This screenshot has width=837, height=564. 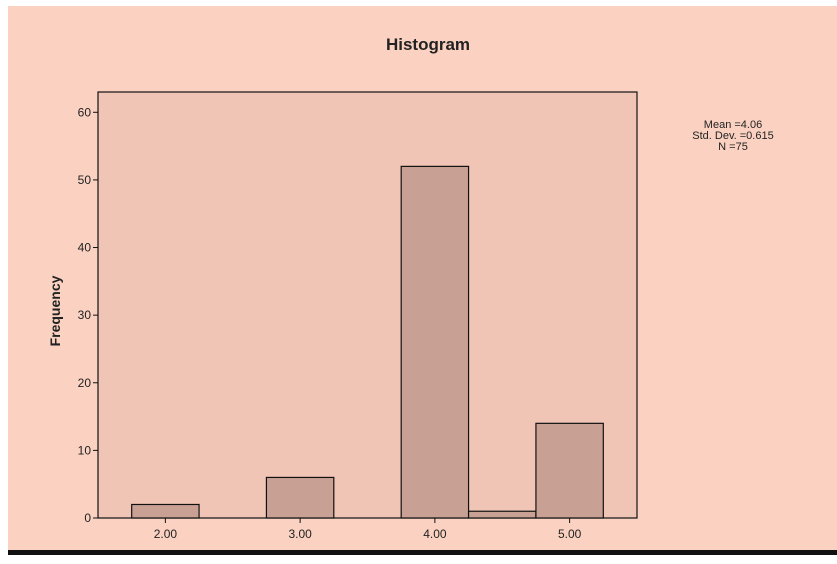 I want to click on y-tick-label: 20, so click(x=85, y=383).